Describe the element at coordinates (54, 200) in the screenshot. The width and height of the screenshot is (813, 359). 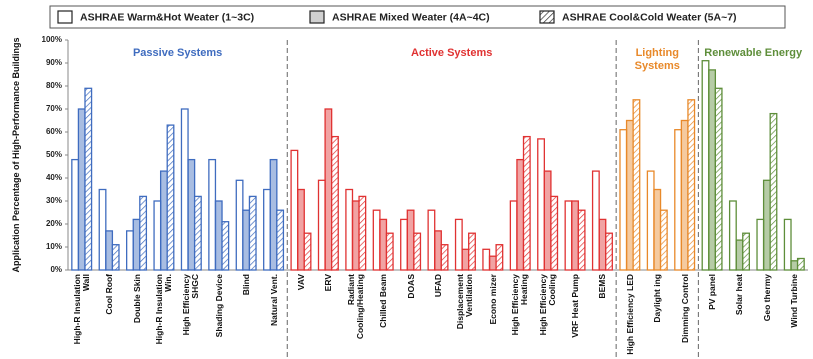
I see `y-tick-label: 30%` at that location.